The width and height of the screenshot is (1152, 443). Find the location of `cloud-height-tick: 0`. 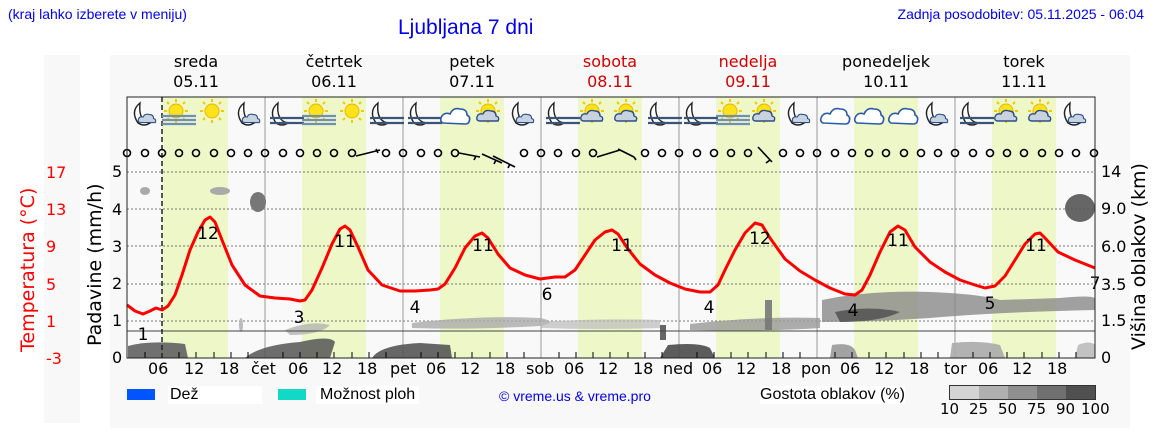

cloud-height-tick: 0 is located at coordinates (1106, 357).